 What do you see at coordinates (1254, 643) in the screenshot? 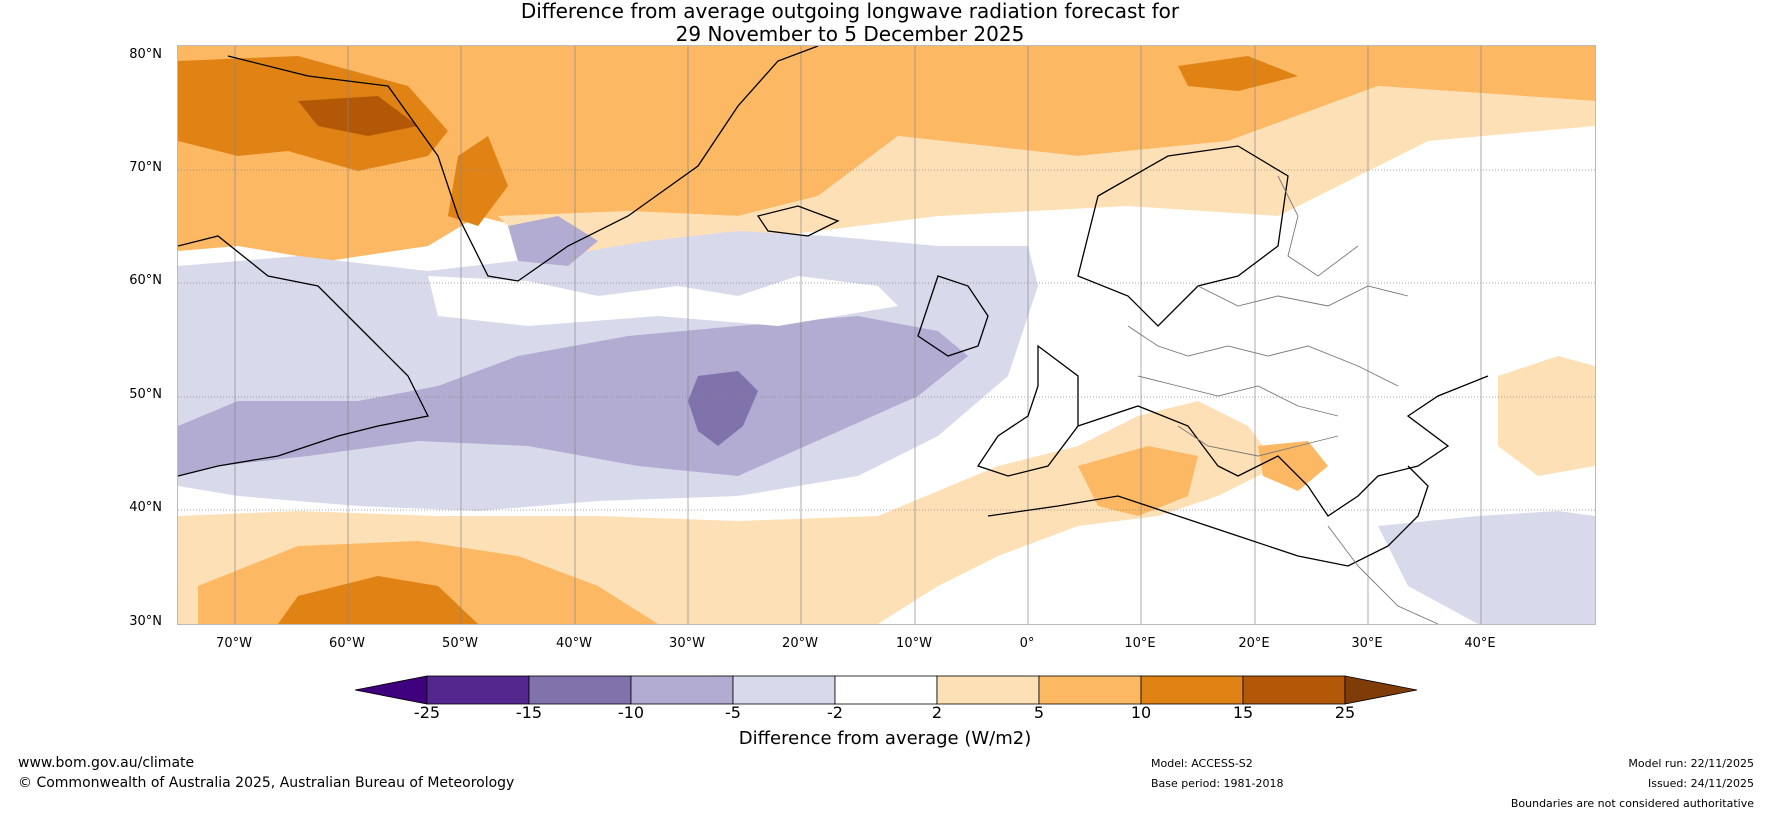
I see `lon-label-20e: 20°E` at bounding box center [1254, 643].